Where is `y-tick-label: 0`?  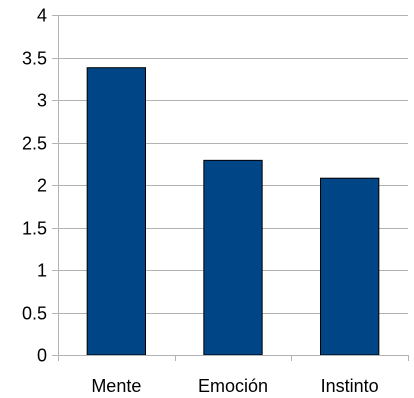
y-tick-label: 0 is located at coordinates (42, 356).